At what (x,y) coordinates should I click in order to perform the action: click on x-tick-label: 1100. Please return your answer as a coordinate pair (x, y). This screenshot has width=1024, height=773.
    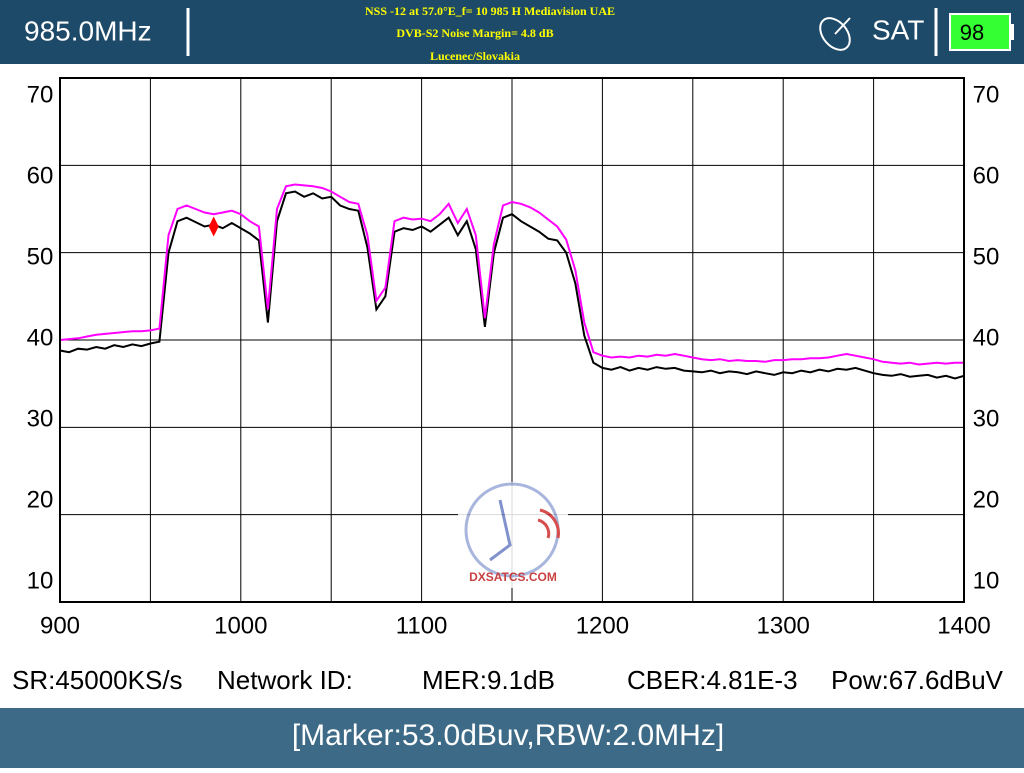
    Looking at the image, I should click on (422, 625).